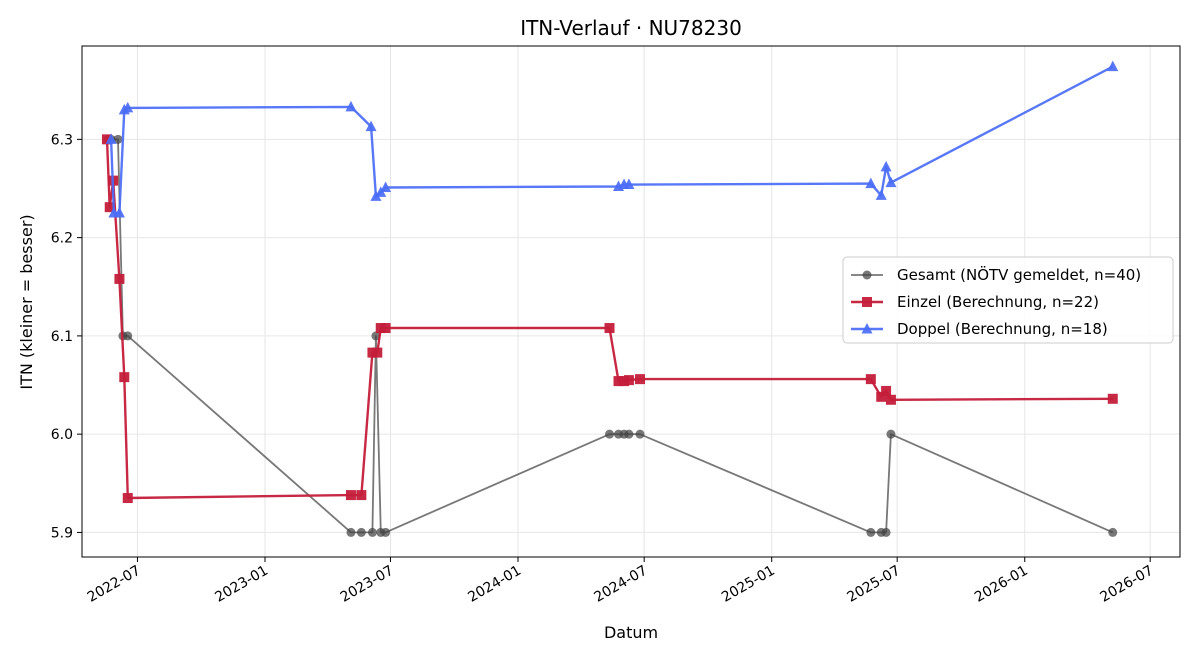 Image resolution: width=1200 pixels, height=660 pixels. What do you see at coordinates (867, 328) in the screenshot?
I see `legend-marker-doppel` at bounding box center [867, 328].